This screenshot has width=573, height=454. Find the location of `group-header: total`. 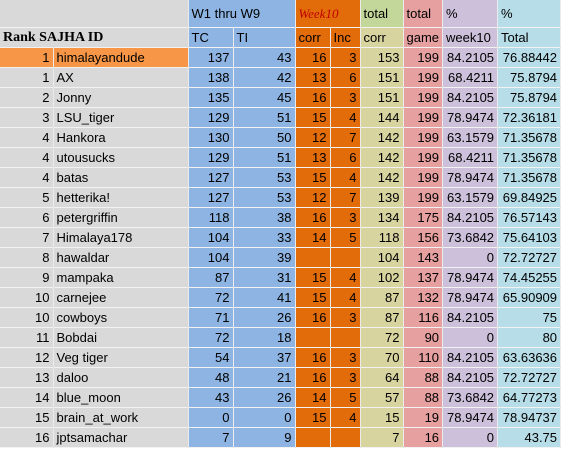

group-header: total is located at coordinates (382, 14).